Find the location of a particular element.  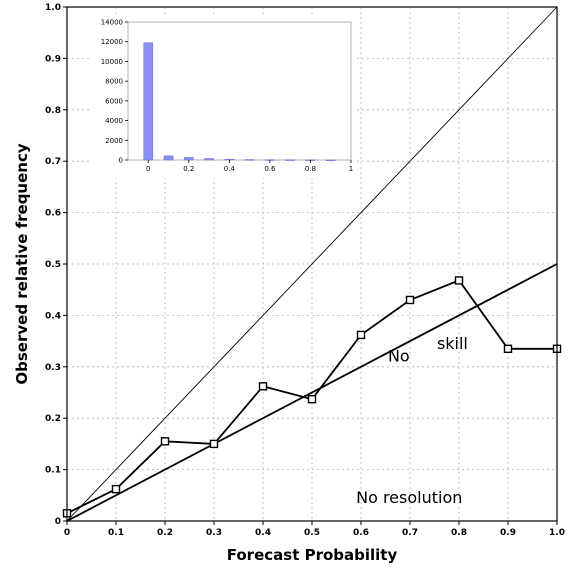

y-tick-label: 0 is located at coordinates (58, 522).